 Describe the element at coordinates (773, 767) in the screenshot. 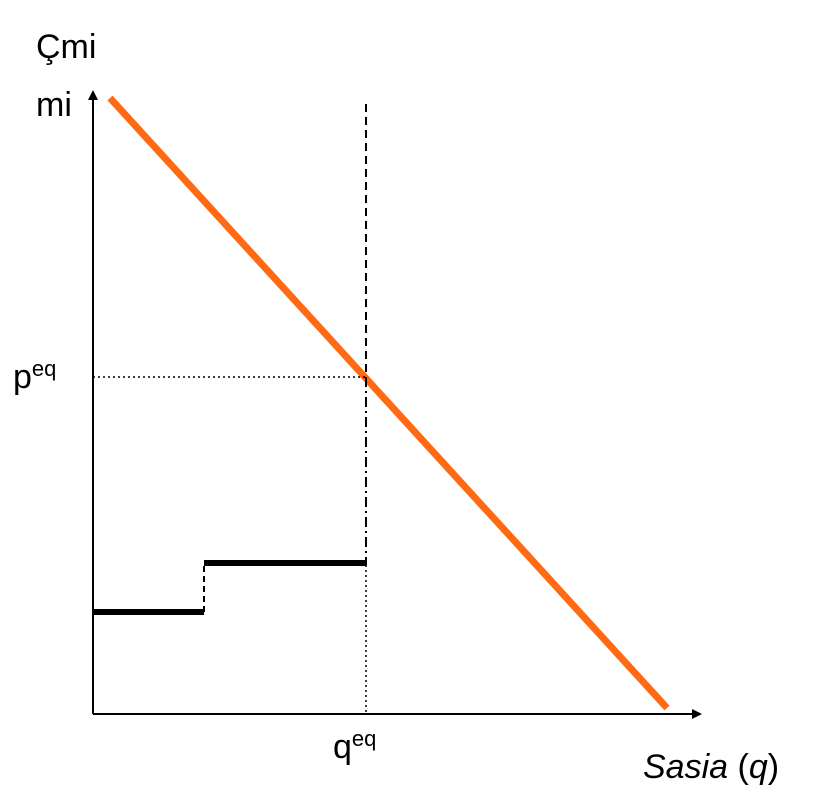

I see `x-axis-label-paren-close: )` at that location.